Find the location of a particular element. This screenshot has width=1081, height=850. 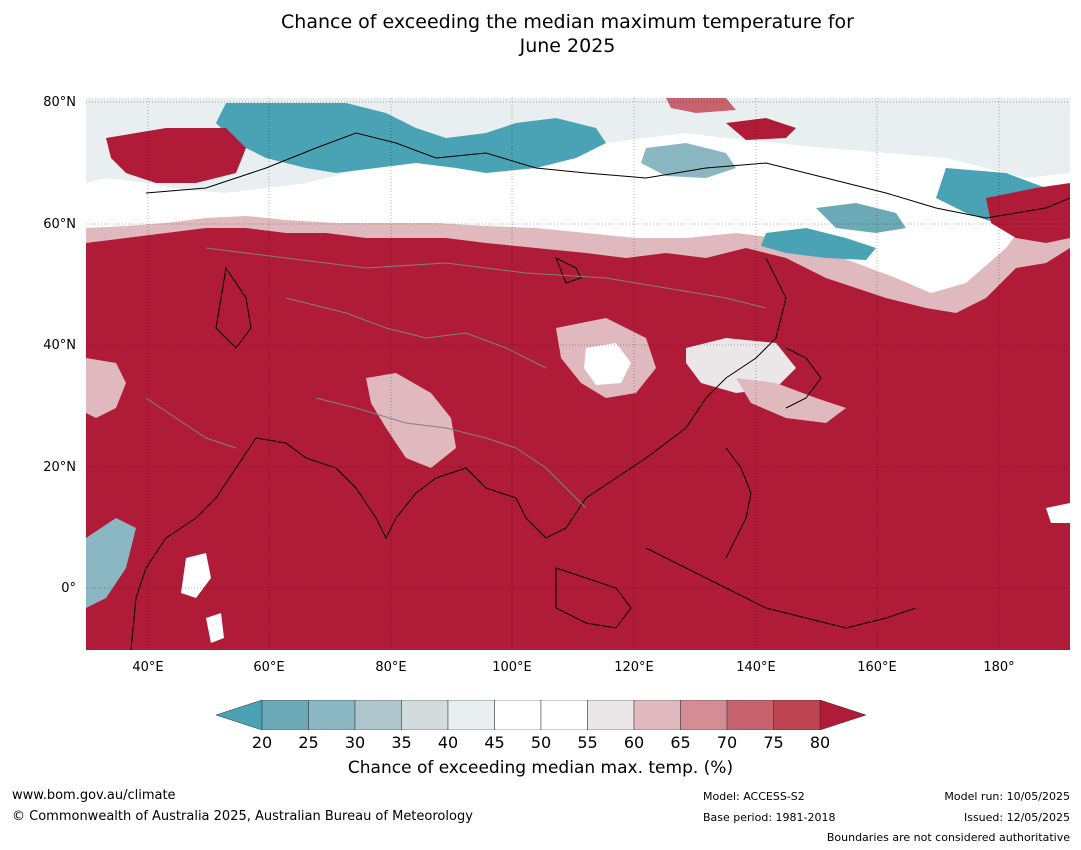

lon-label-80e: 80°E is located at coordinates (391, 667).